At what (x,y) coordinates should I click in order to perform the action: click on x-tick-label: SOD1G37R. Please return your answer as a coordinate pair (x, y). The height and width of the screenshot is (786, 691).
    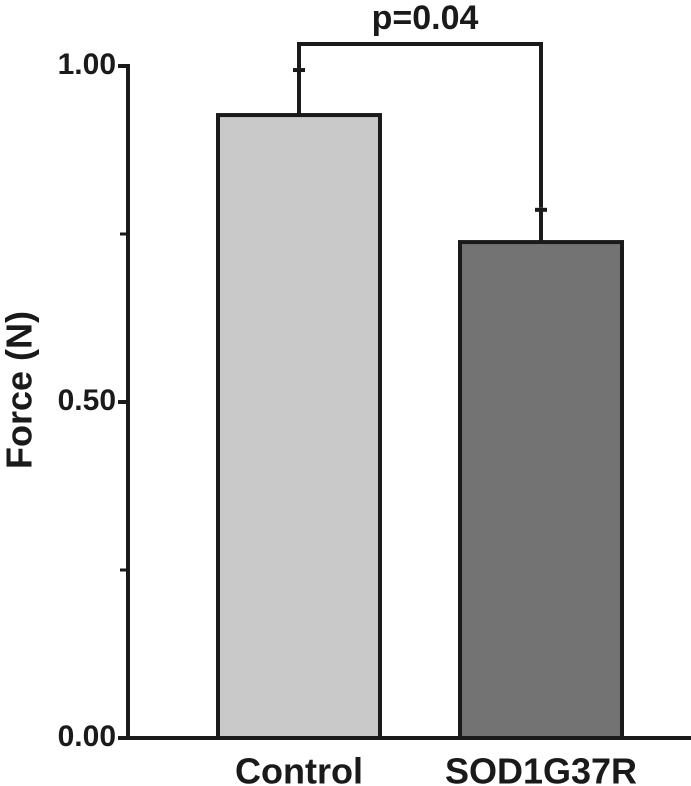
    Looking at the image, I should click on (541, 768).